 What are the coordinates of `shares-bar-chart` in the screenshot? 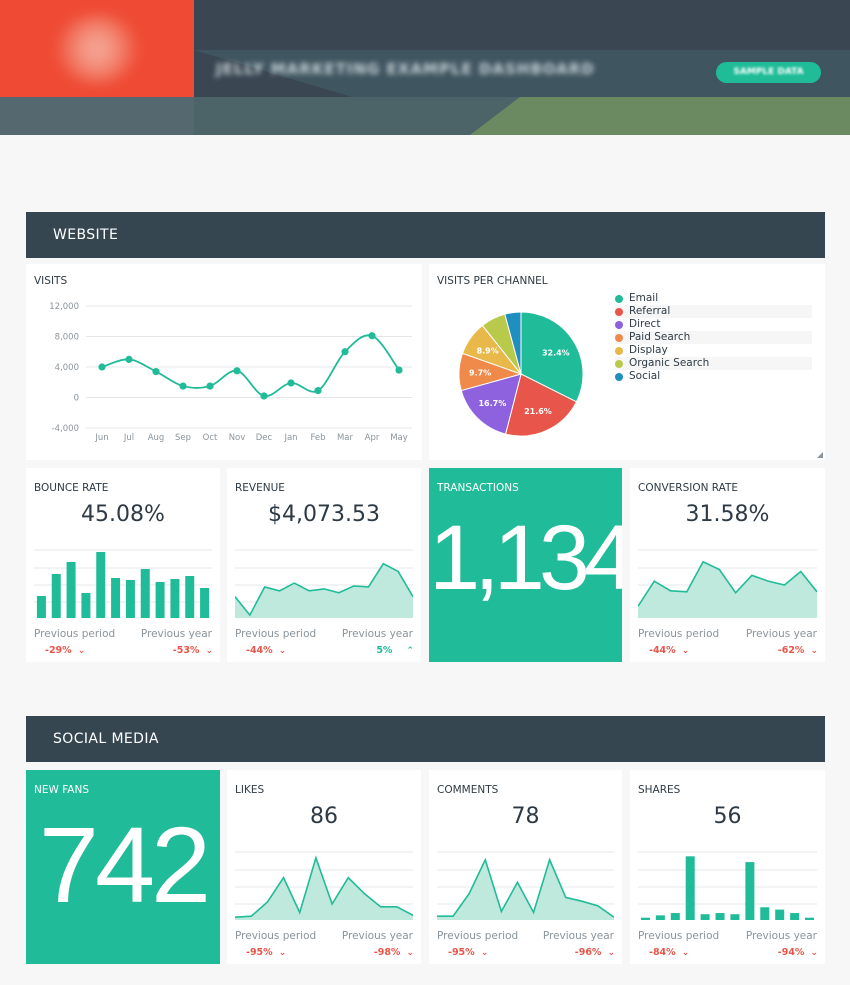 It's located at (727, 885).